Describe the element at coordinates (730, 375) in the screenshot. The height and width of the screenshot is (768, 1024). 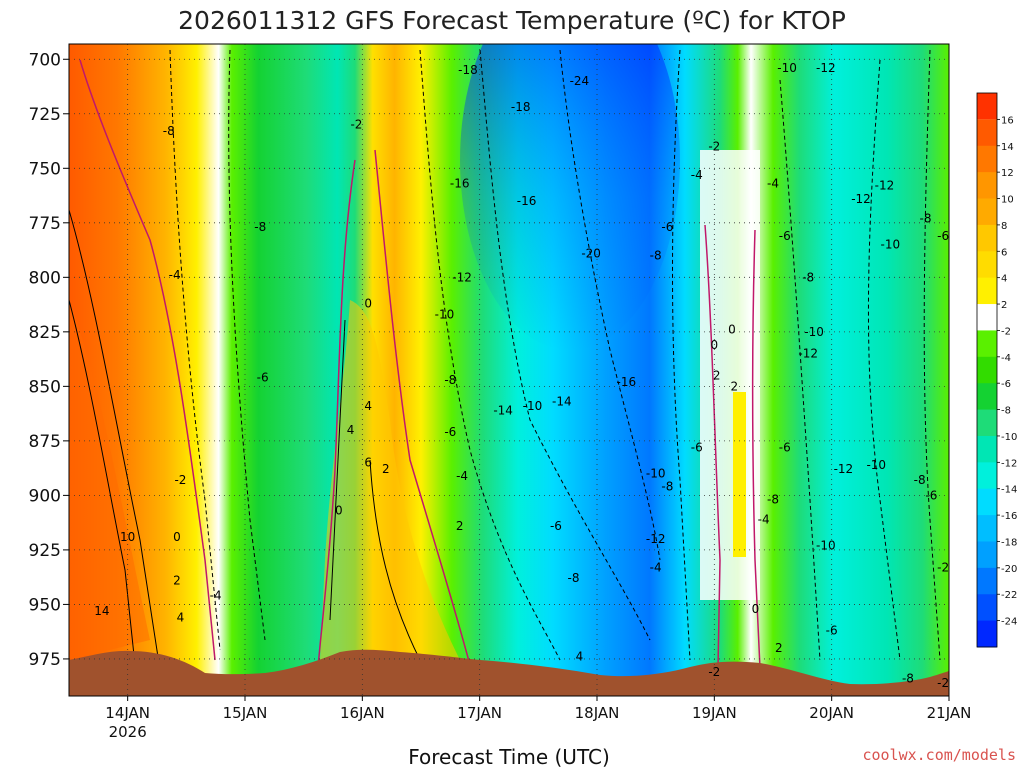
I see `above-freezing-column-day19` at that location.